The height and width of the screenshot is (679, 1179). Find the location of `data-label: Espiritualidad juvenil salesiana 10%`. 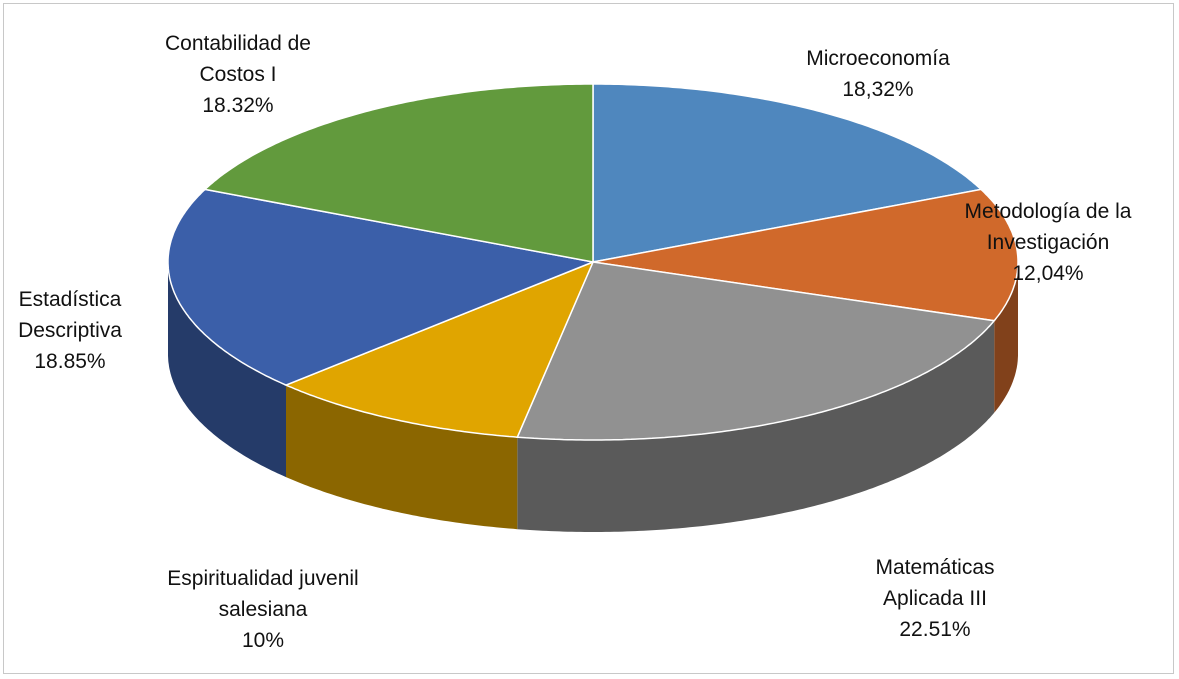

data-label: Espiritualidad juvenil salesiana 10% is located at coordinates (263, 609).